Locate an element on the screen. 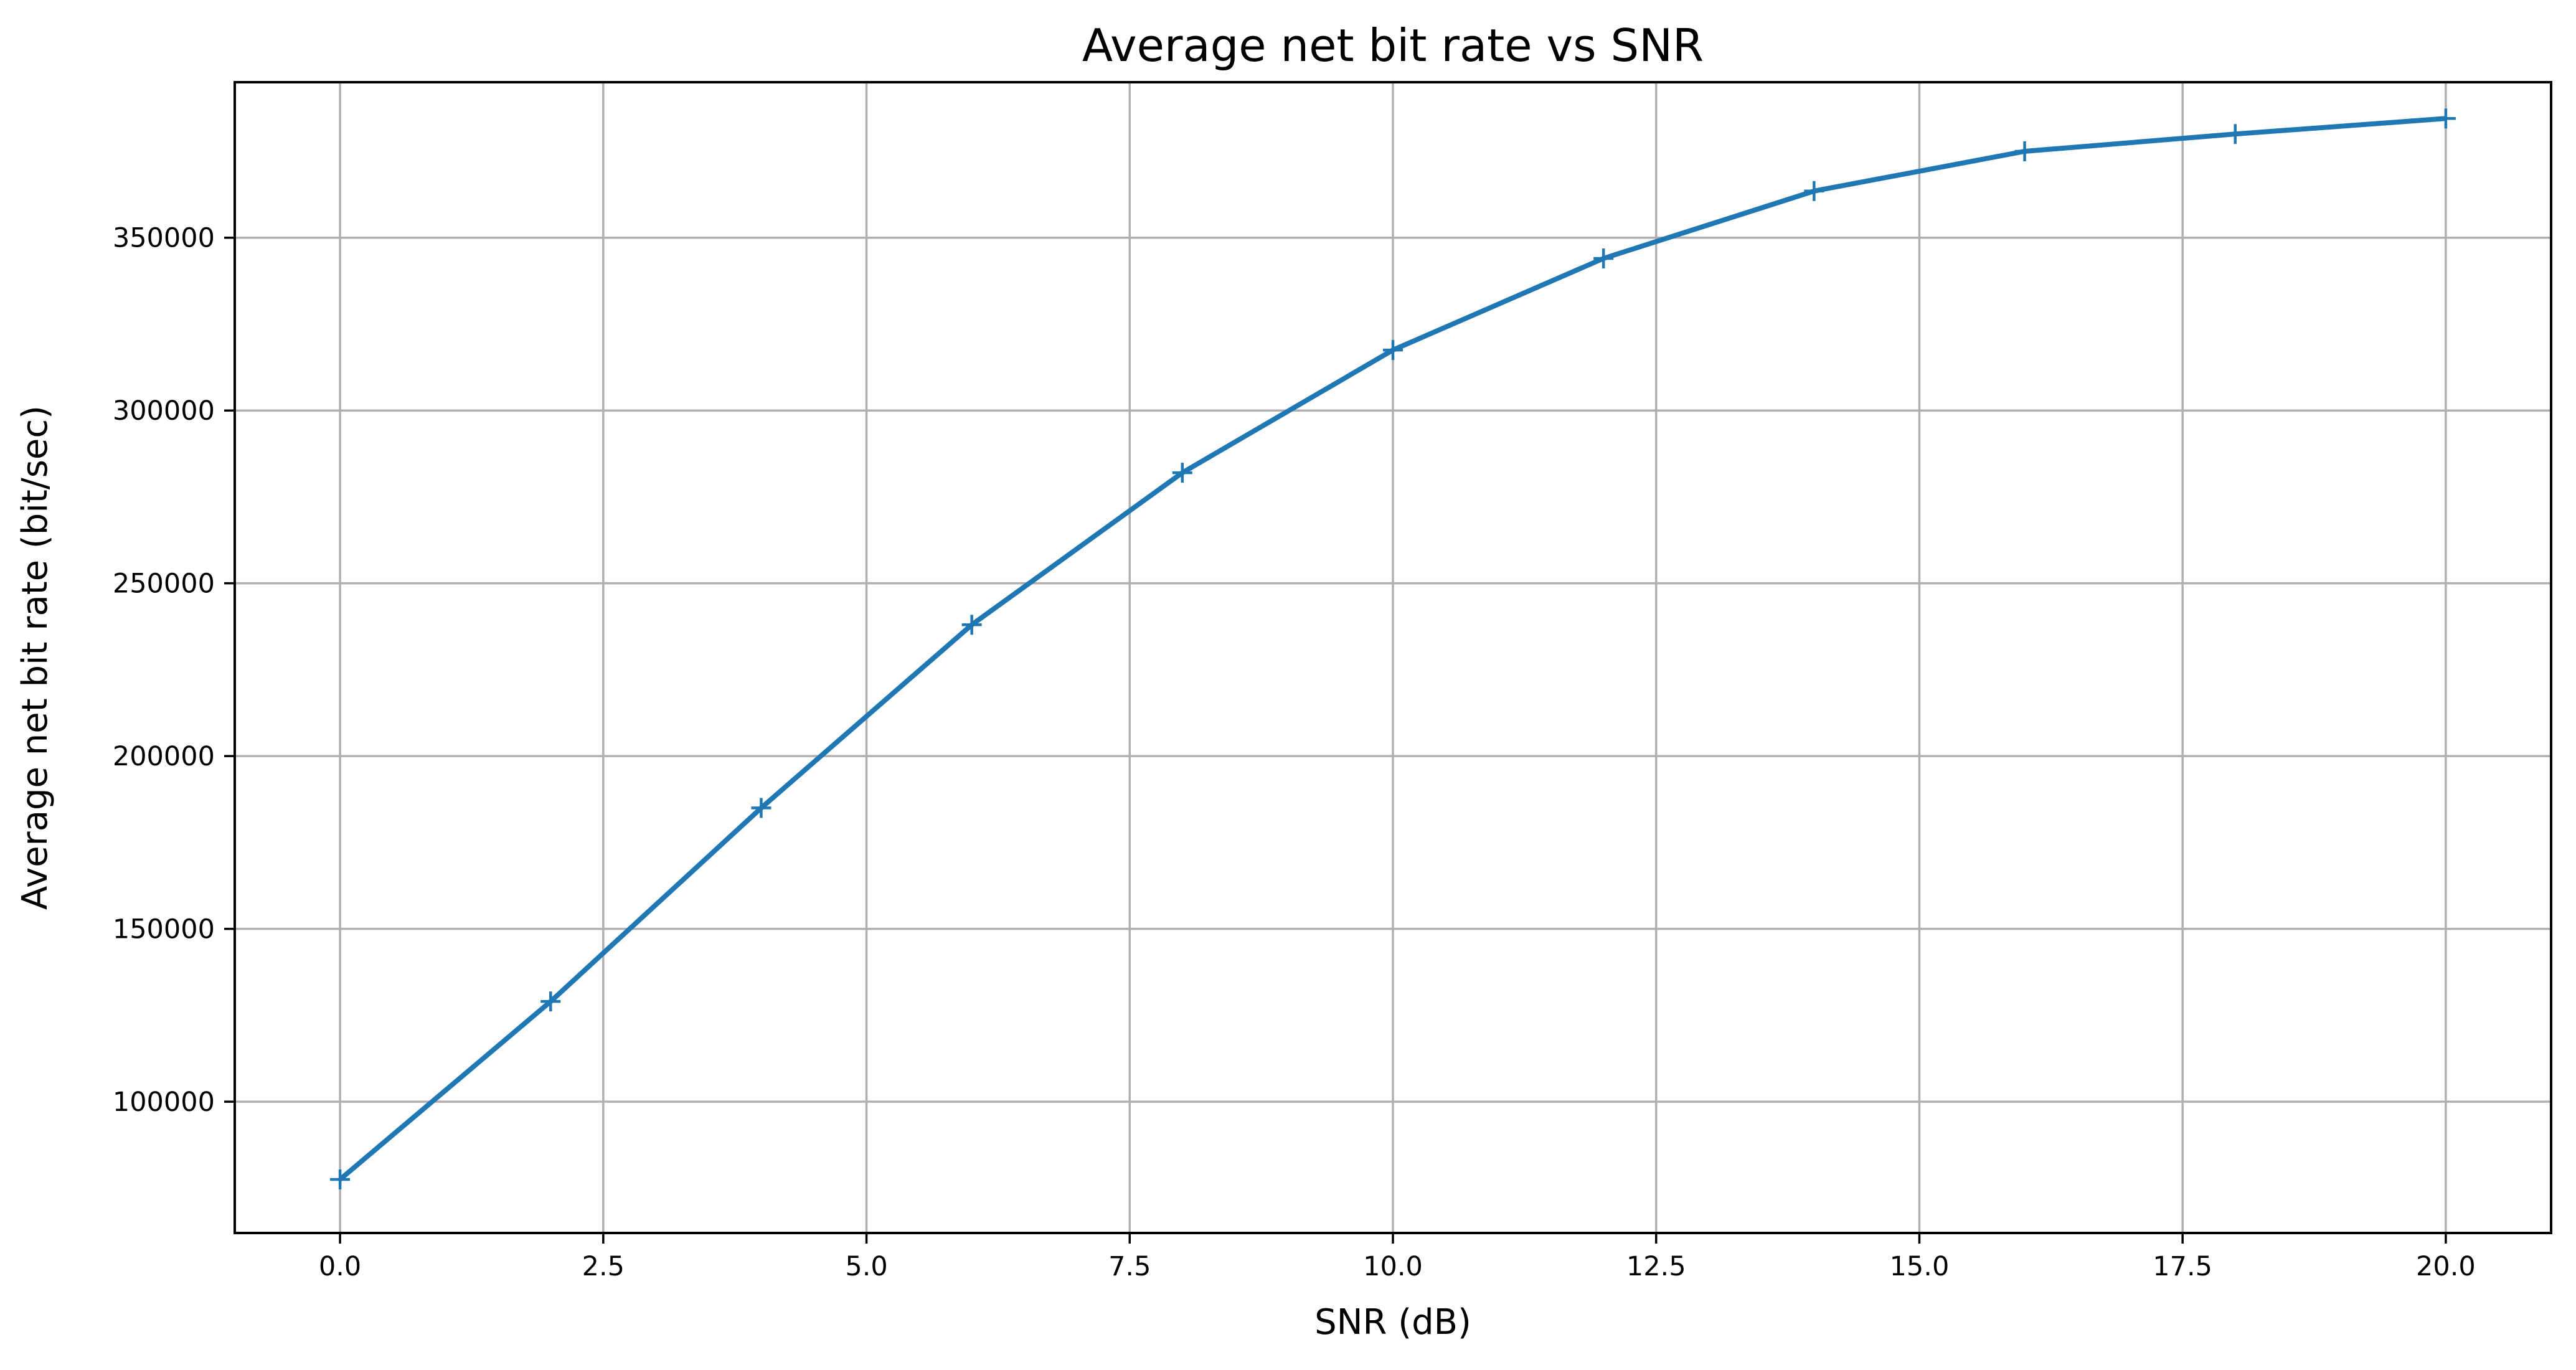 The width and height of the screenshot is (2576, 1370). x-tick-label: 2.5 is located at coordinates (603, 1266).